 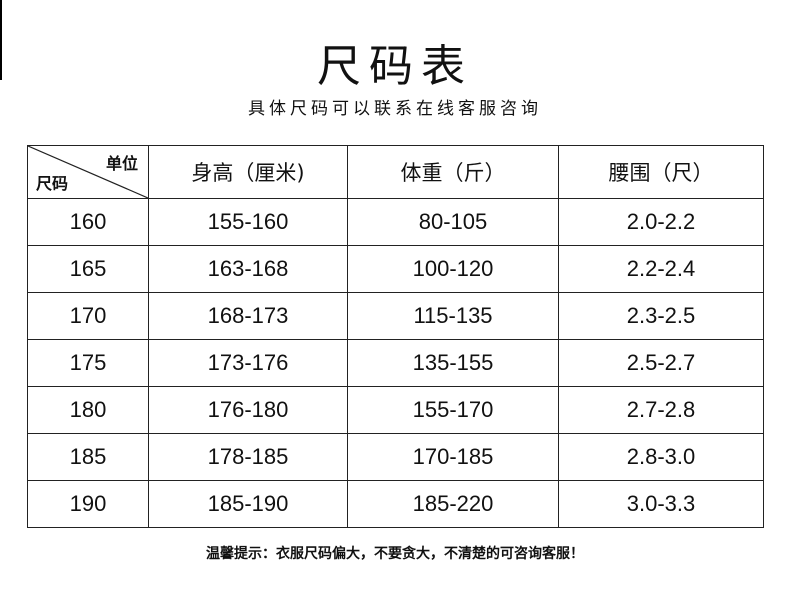 I want to click on table-row: 160 155-160 80-105 2.0-2.2, so click(x=395, y=222).